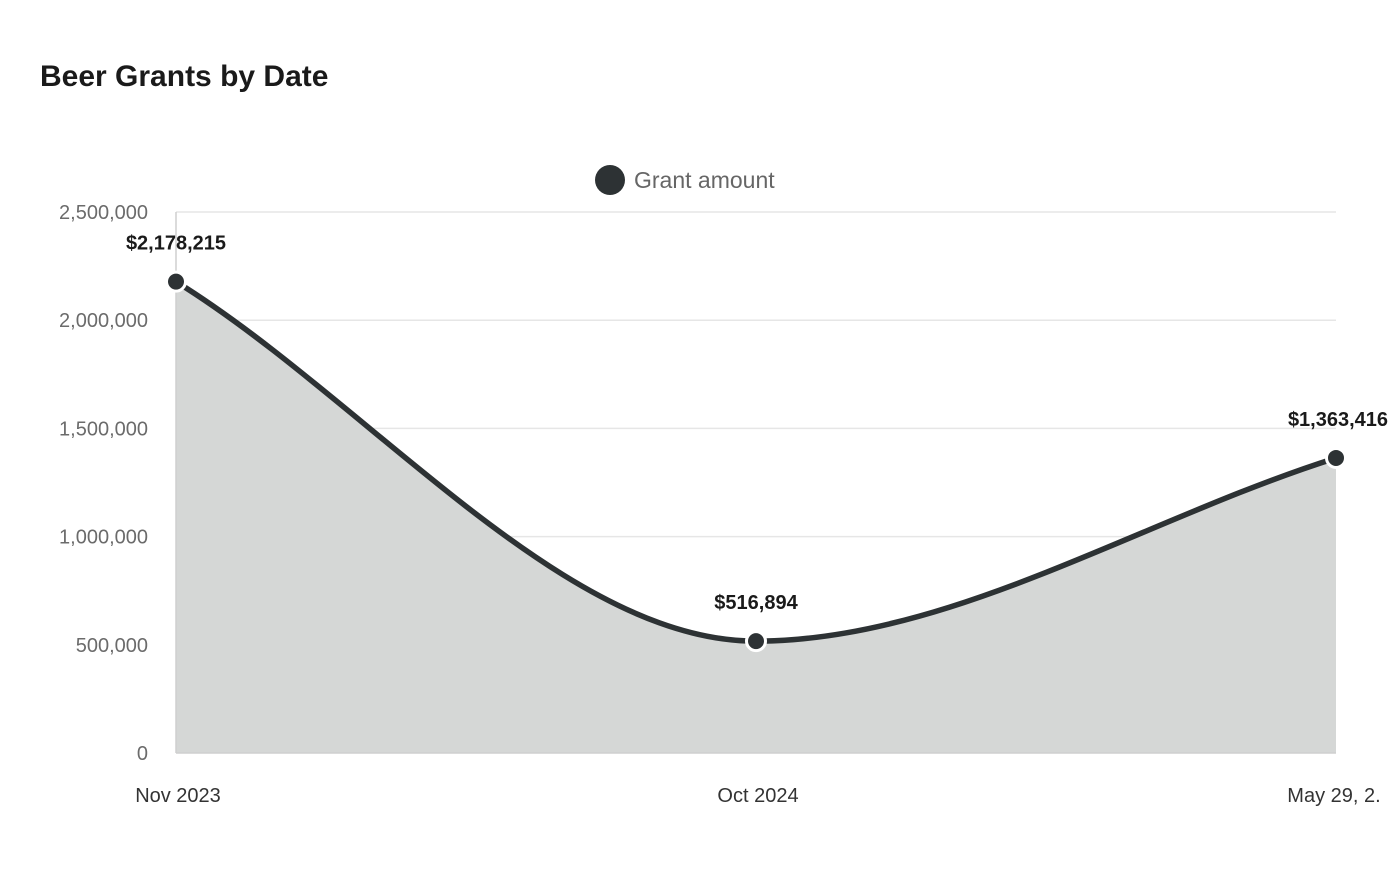 Image resolution: width=1400 pixels, height=880 pixels. What do you see at coordinates (142, 754) in the screenshot?
I see `y-tick-label: 0` at bounding box center [142, 754].